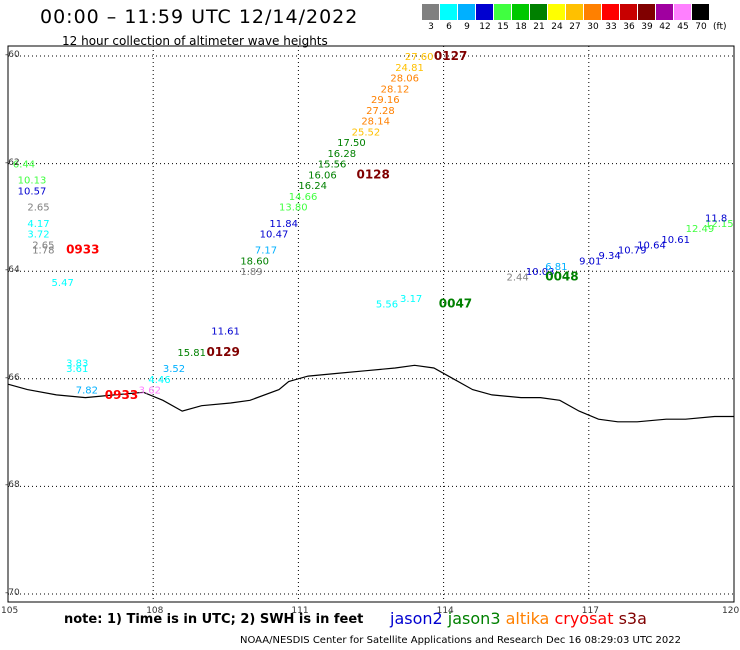  What do you see at coordinates (566, 27) in the screenshot?
I see `color-scale-labels: 3 6 9 12 15 18 21 24 27 30 33 36 39 42 45 70` at bounding box center [566, 27].